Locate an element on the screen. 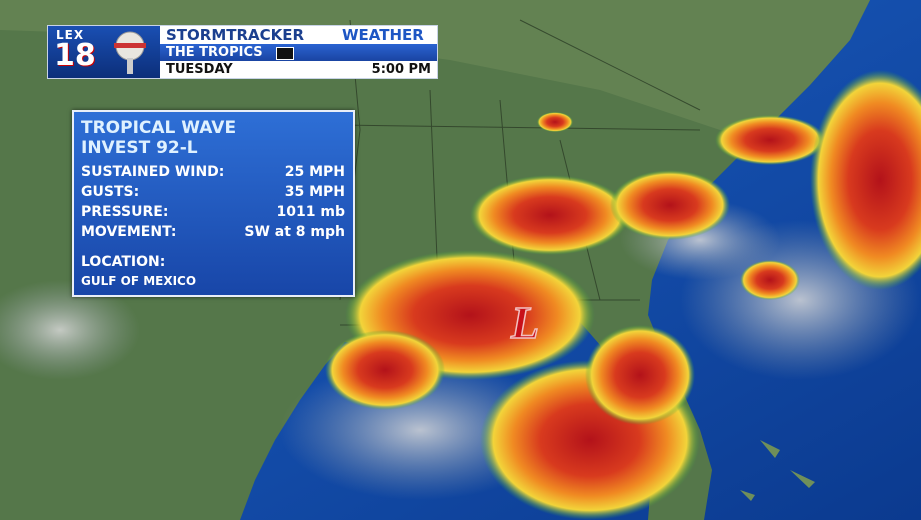 This screenshot has width=921, height=520. logo-icon is located at coordinates (130, 52).